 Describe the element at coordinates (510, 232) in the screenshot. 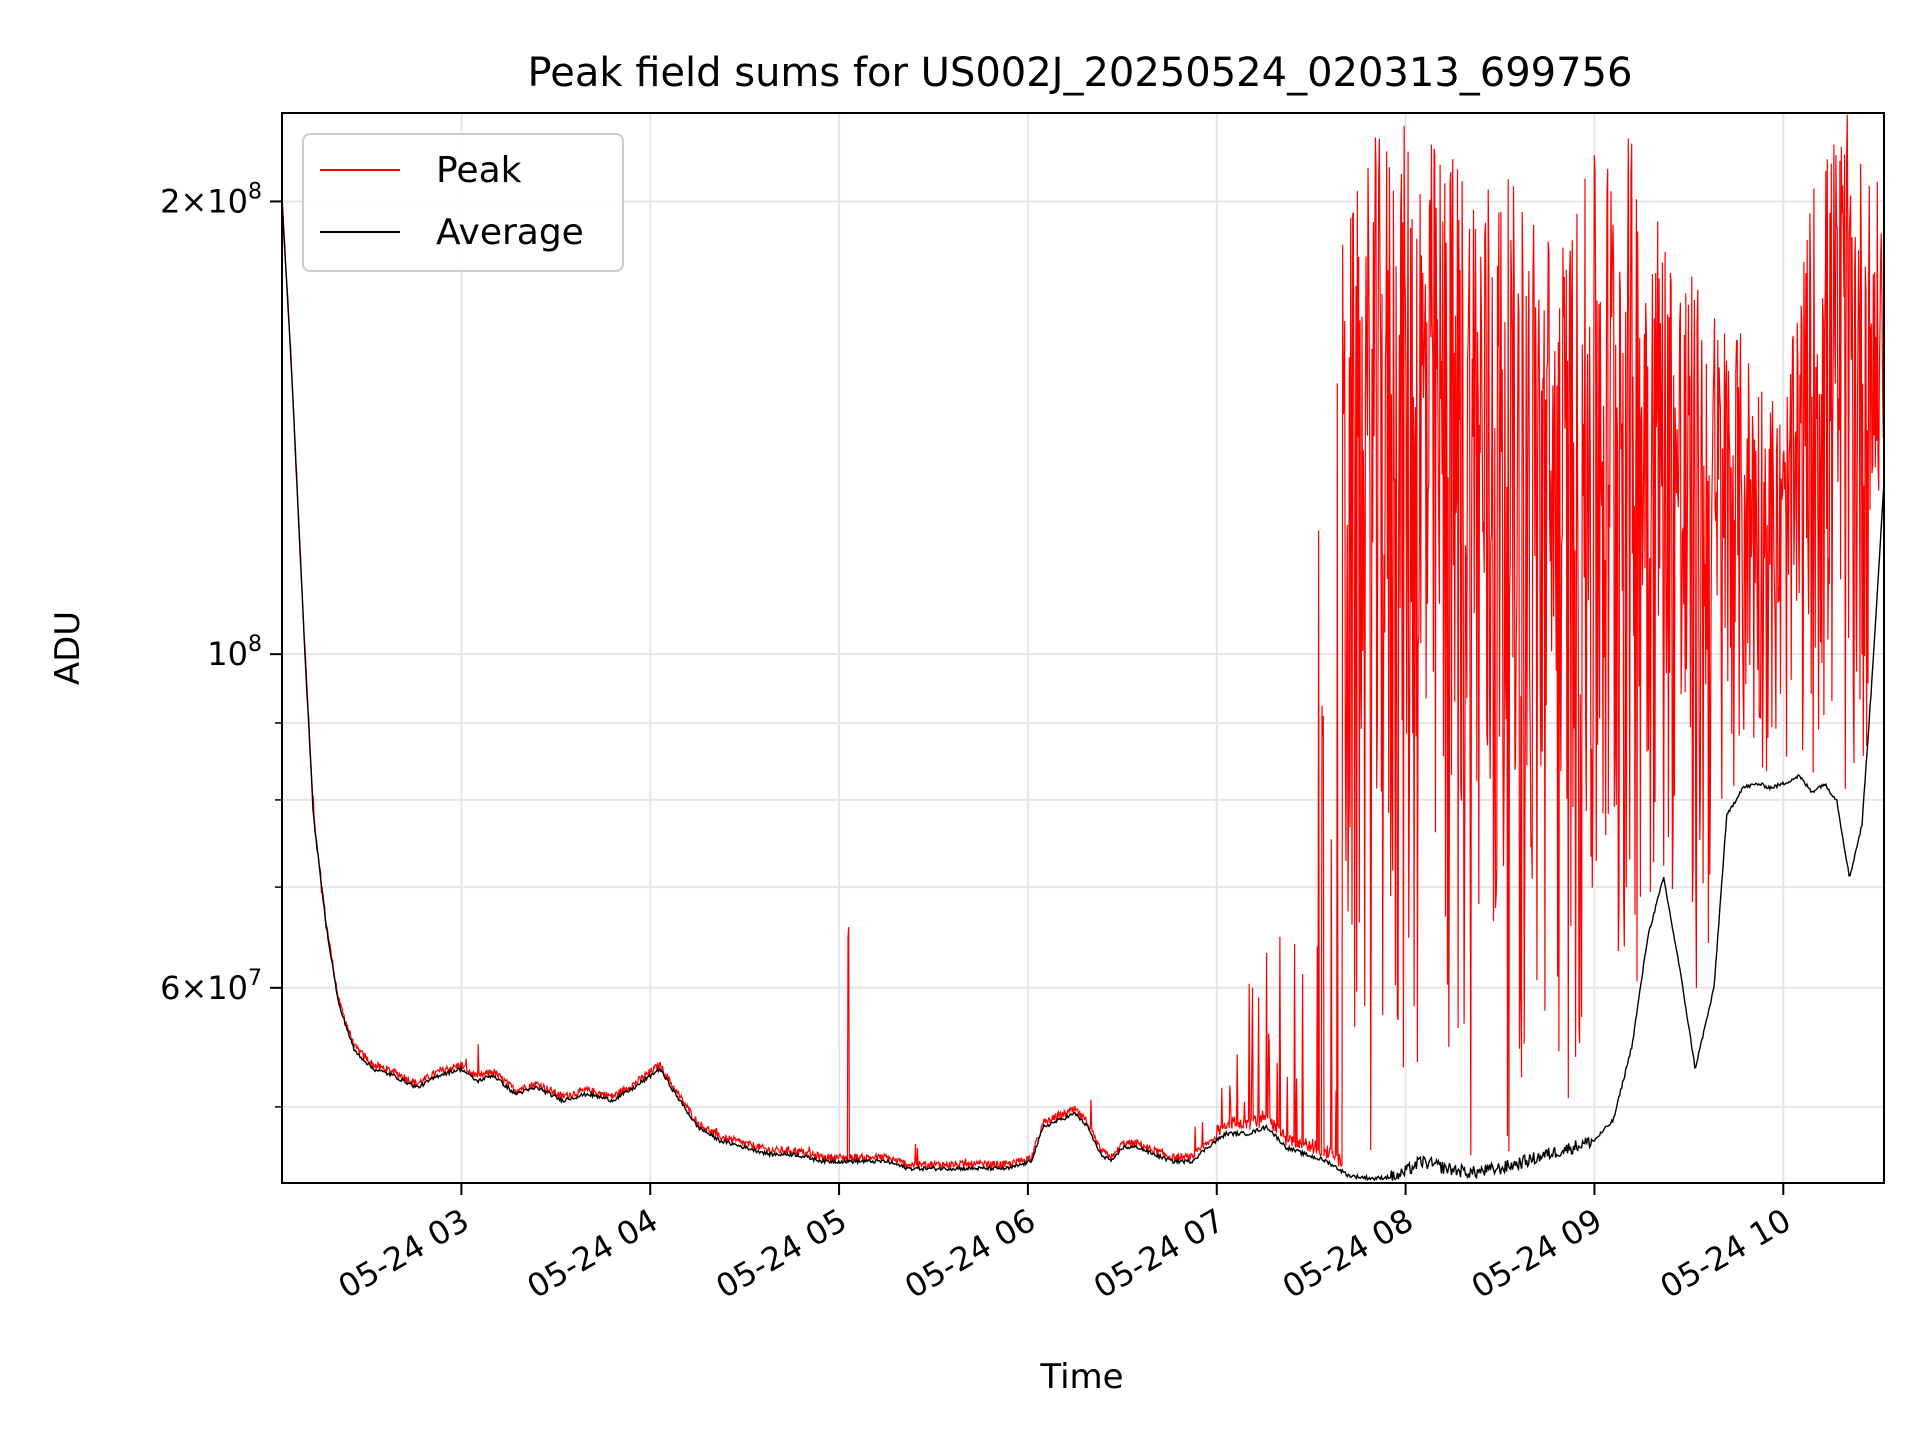

I see `legend-label-average: Average` at that location.